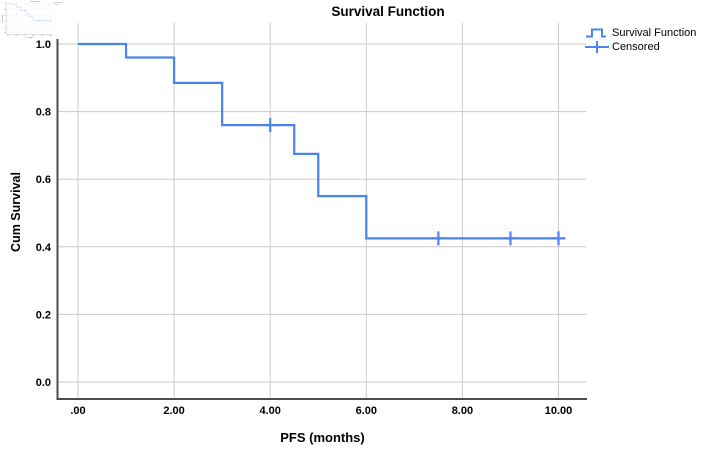 Image resolution: width=708 pixels, height=452 pixels. Describe the element at coordinates (636, 47) in the screenshot. I see `legend-label-censored: Censored` at that location.